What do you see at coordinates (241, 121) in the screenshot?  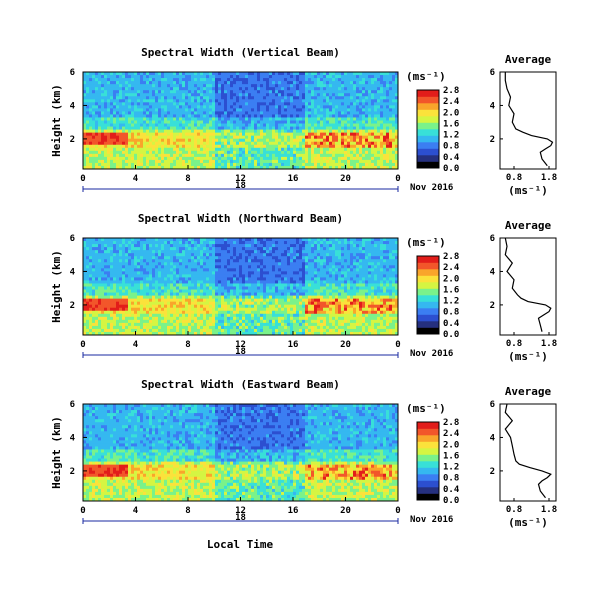 I see `heatmap` at bounding box center [241, 121].